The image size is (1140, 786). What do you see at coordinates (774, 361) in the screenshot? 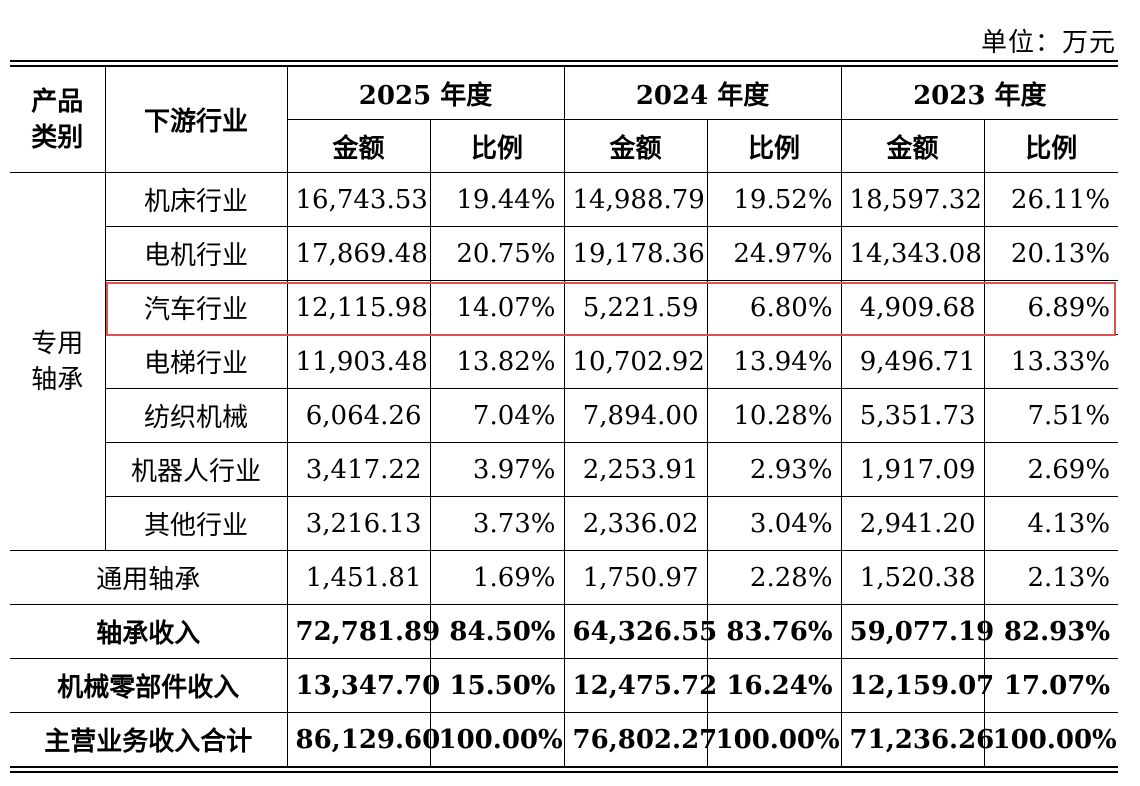
I see `special-row-3-y2024-ratio: 13.94%` at bounding box center [774, 361].